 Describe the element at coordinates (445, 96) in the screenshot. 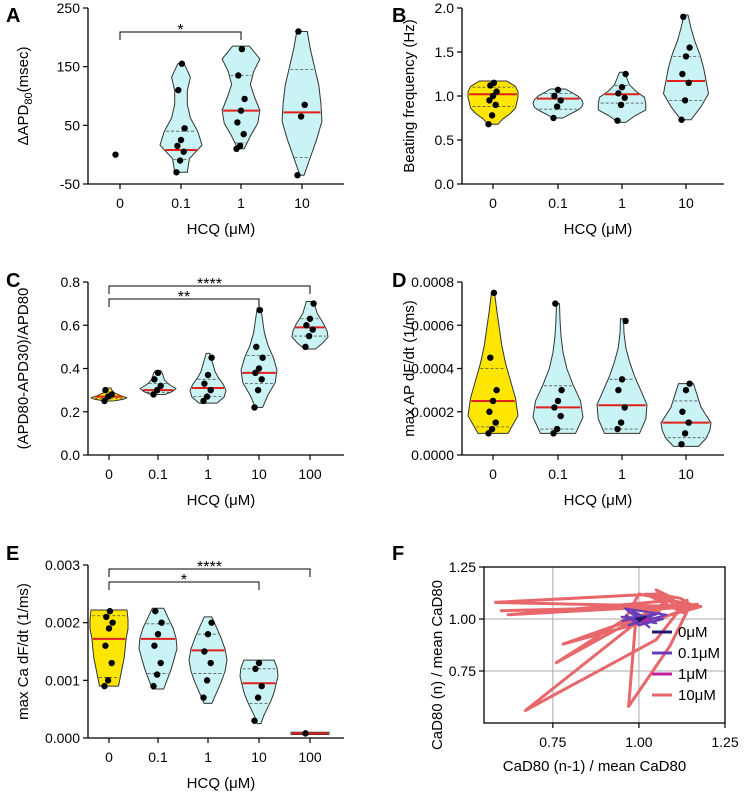

I see `y-tick-label: 1.0` at that location.